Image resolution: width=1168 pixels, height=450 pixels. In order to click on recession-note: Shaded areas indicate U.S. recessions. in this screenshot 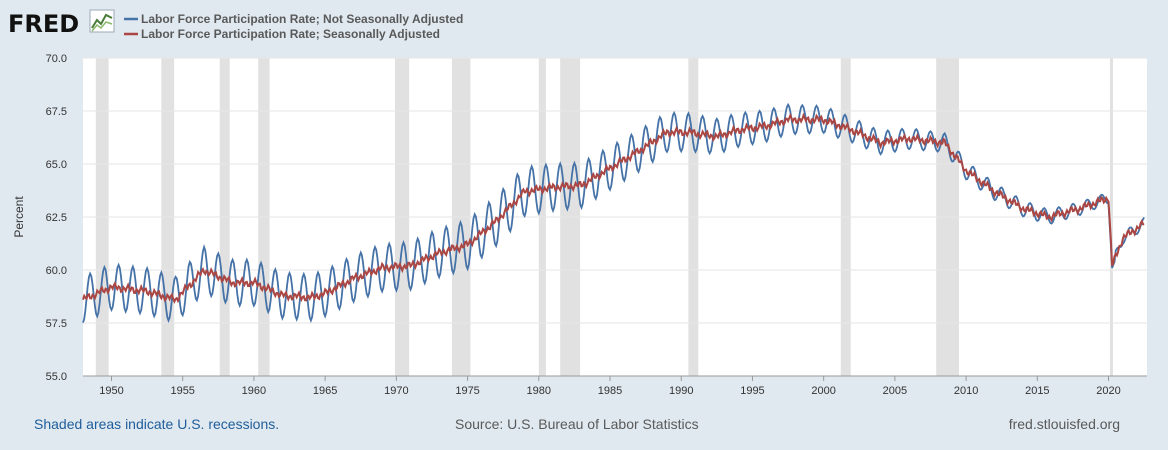, I will do `click(157, 424)`.